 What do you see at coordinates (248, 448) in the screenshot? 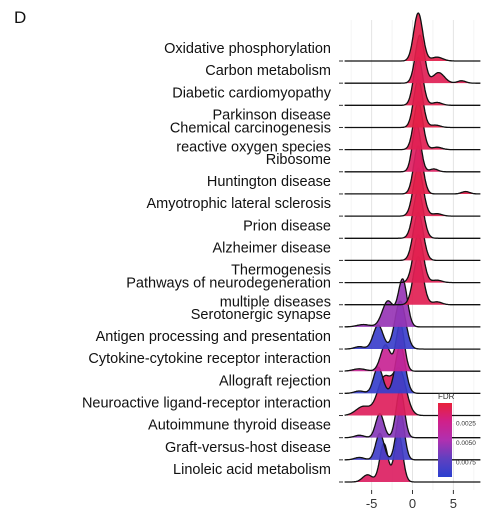
I see `ridge-label: Graft-versus-host disease` at bounding box center [248, 448].